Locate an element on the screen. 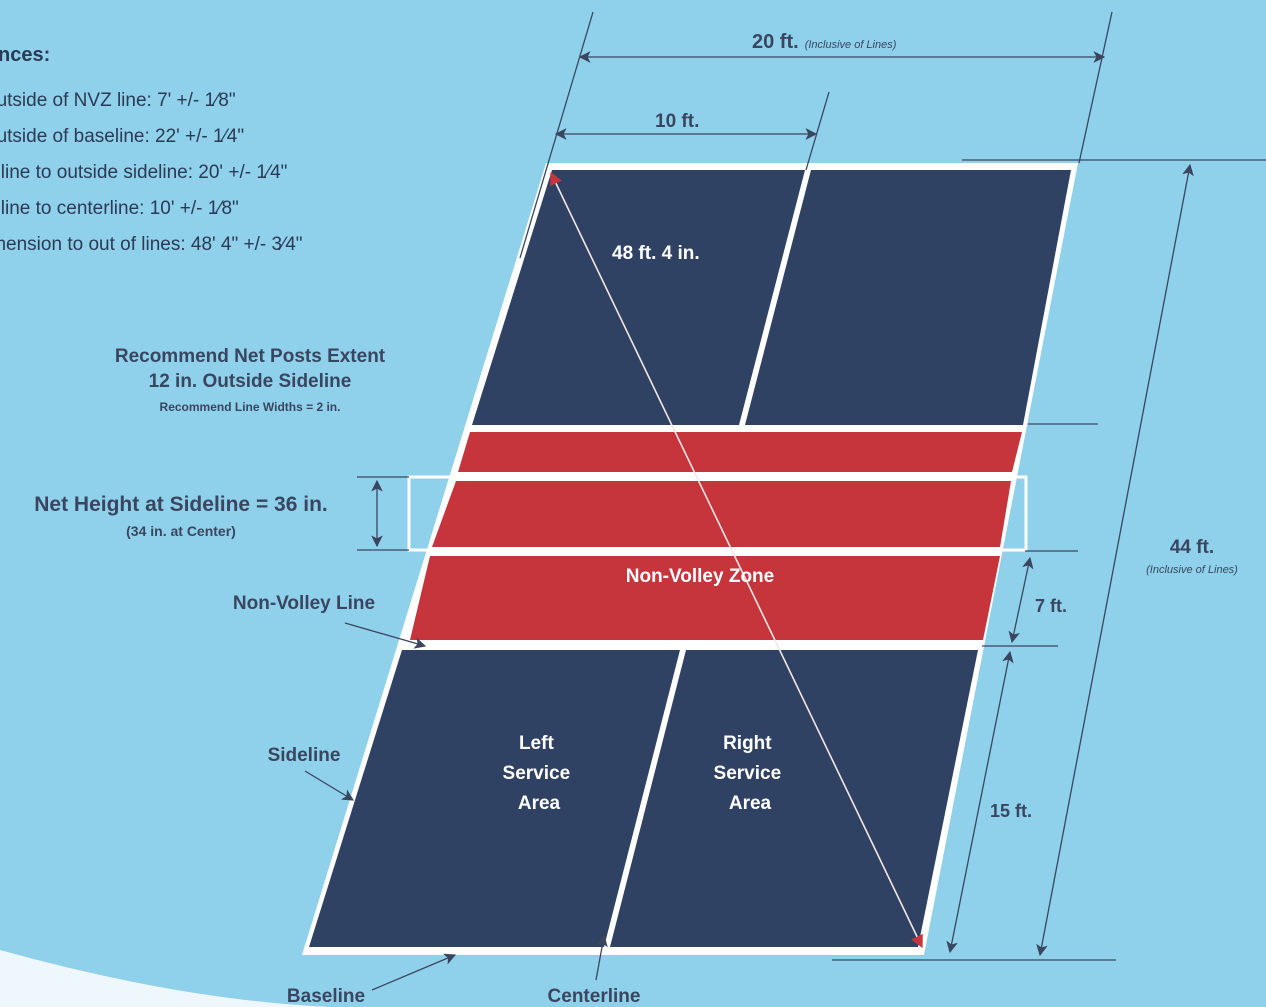 Image resolution: width=1266 pixels, height=1007 pixels. left-service-line1: Left is located at coordinates (537, 743).